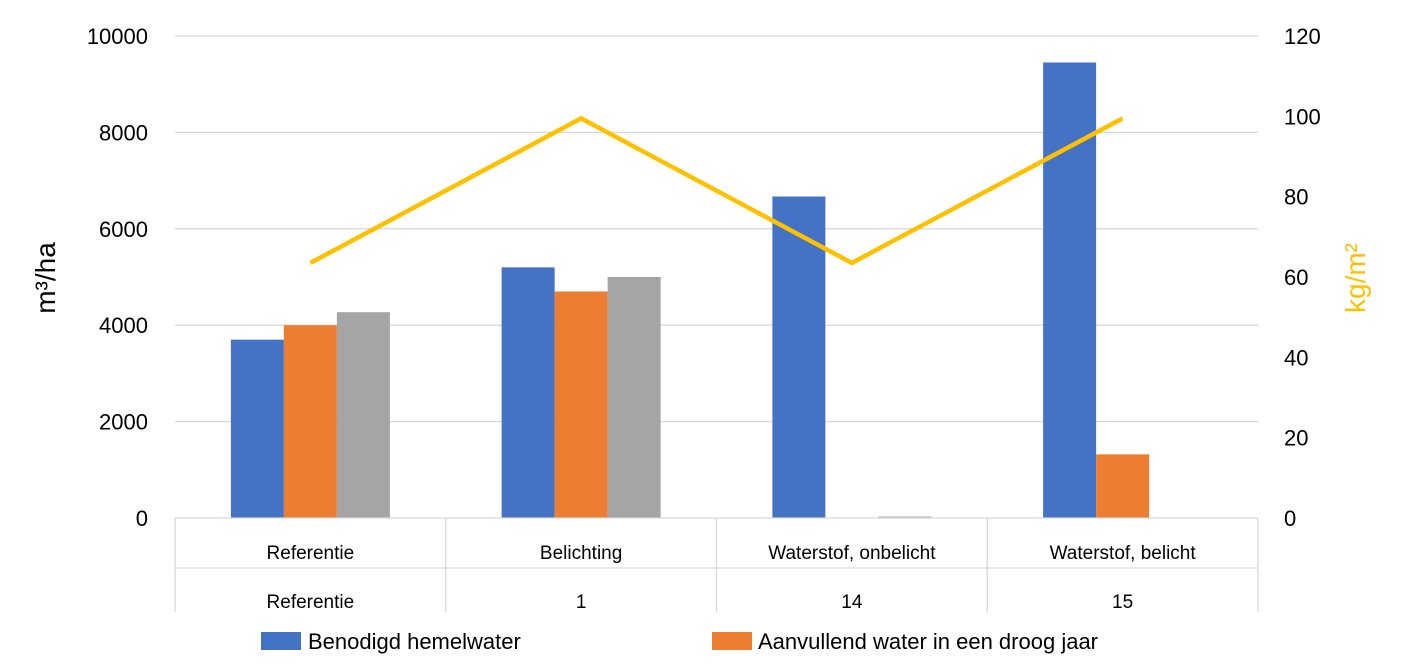 The height and width of the screenshot is (672, 1410). What do you see at coordinates (123, 229) in the screenshot?
I see `left-tick-label: 6000` at bounding box center [123, 229].